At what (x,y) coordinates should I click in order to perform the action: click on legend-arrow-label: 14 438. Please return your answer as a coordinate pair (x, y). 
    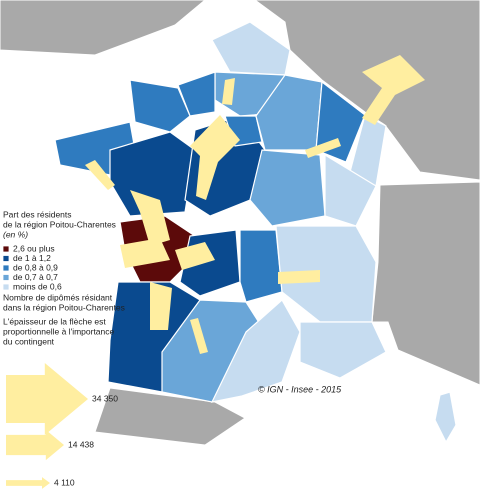
    Looking at the image, I should click on (81, 444).